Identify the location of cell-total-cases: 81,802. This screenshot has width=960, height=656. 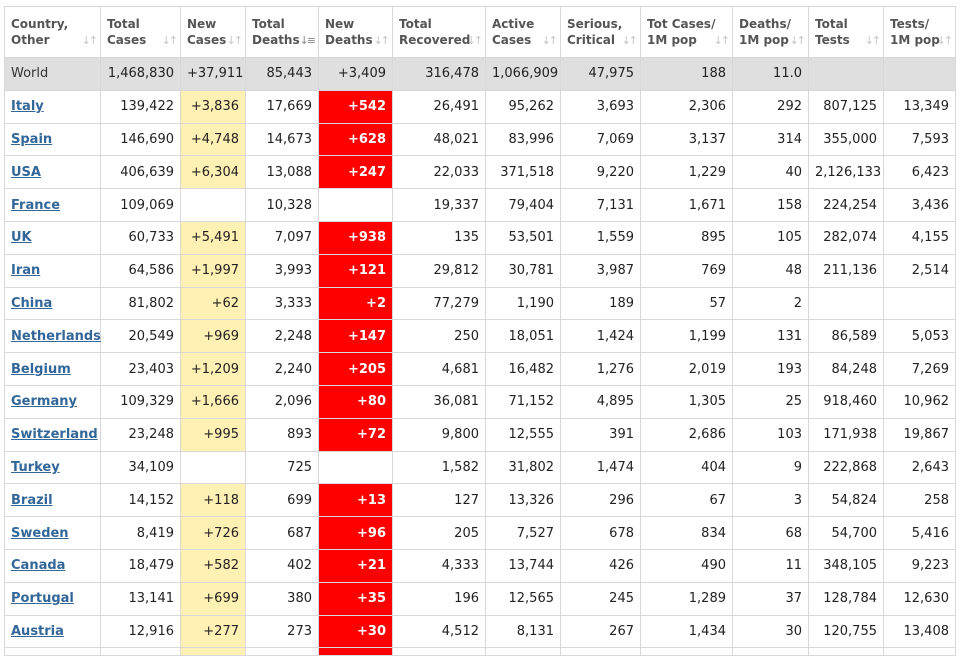
(140, 303).